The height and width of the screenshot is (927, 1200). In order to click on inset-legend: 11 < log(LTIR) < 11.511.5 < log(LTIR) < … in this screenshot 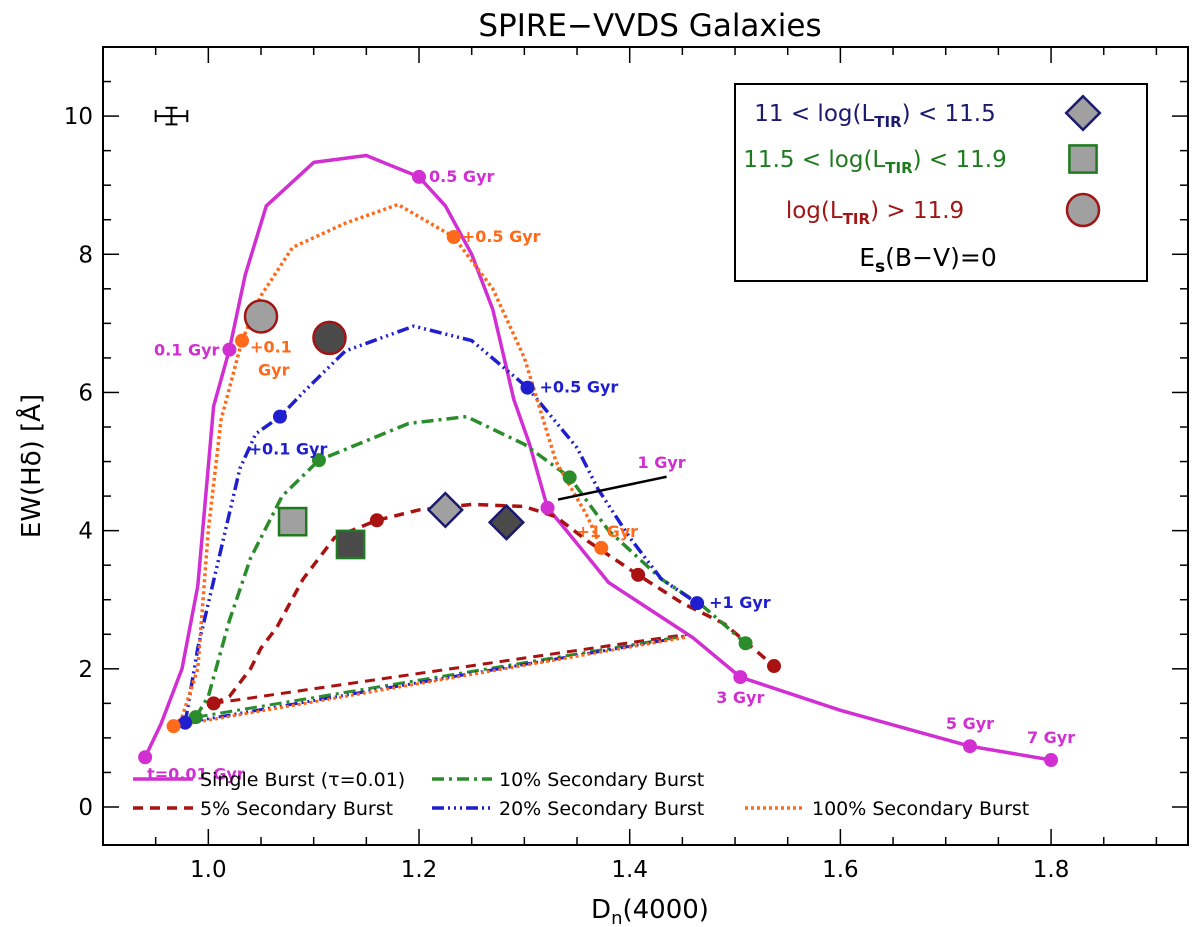, I will do `click(941, 182)`.